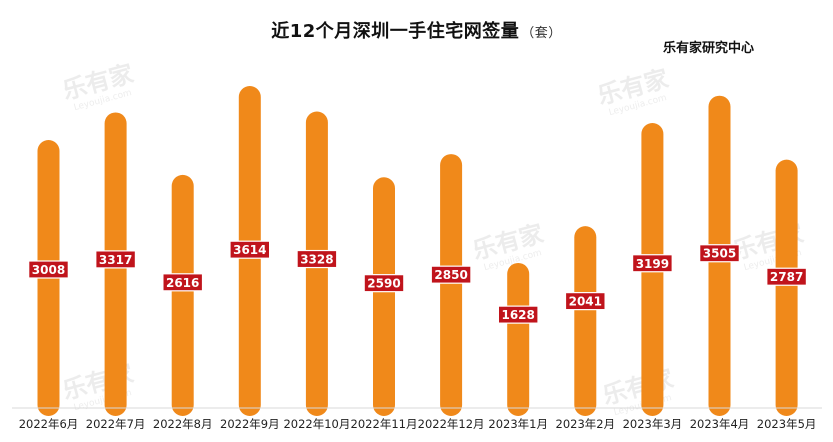  I want to click on data-label-6: 2590, so click(383, 284).